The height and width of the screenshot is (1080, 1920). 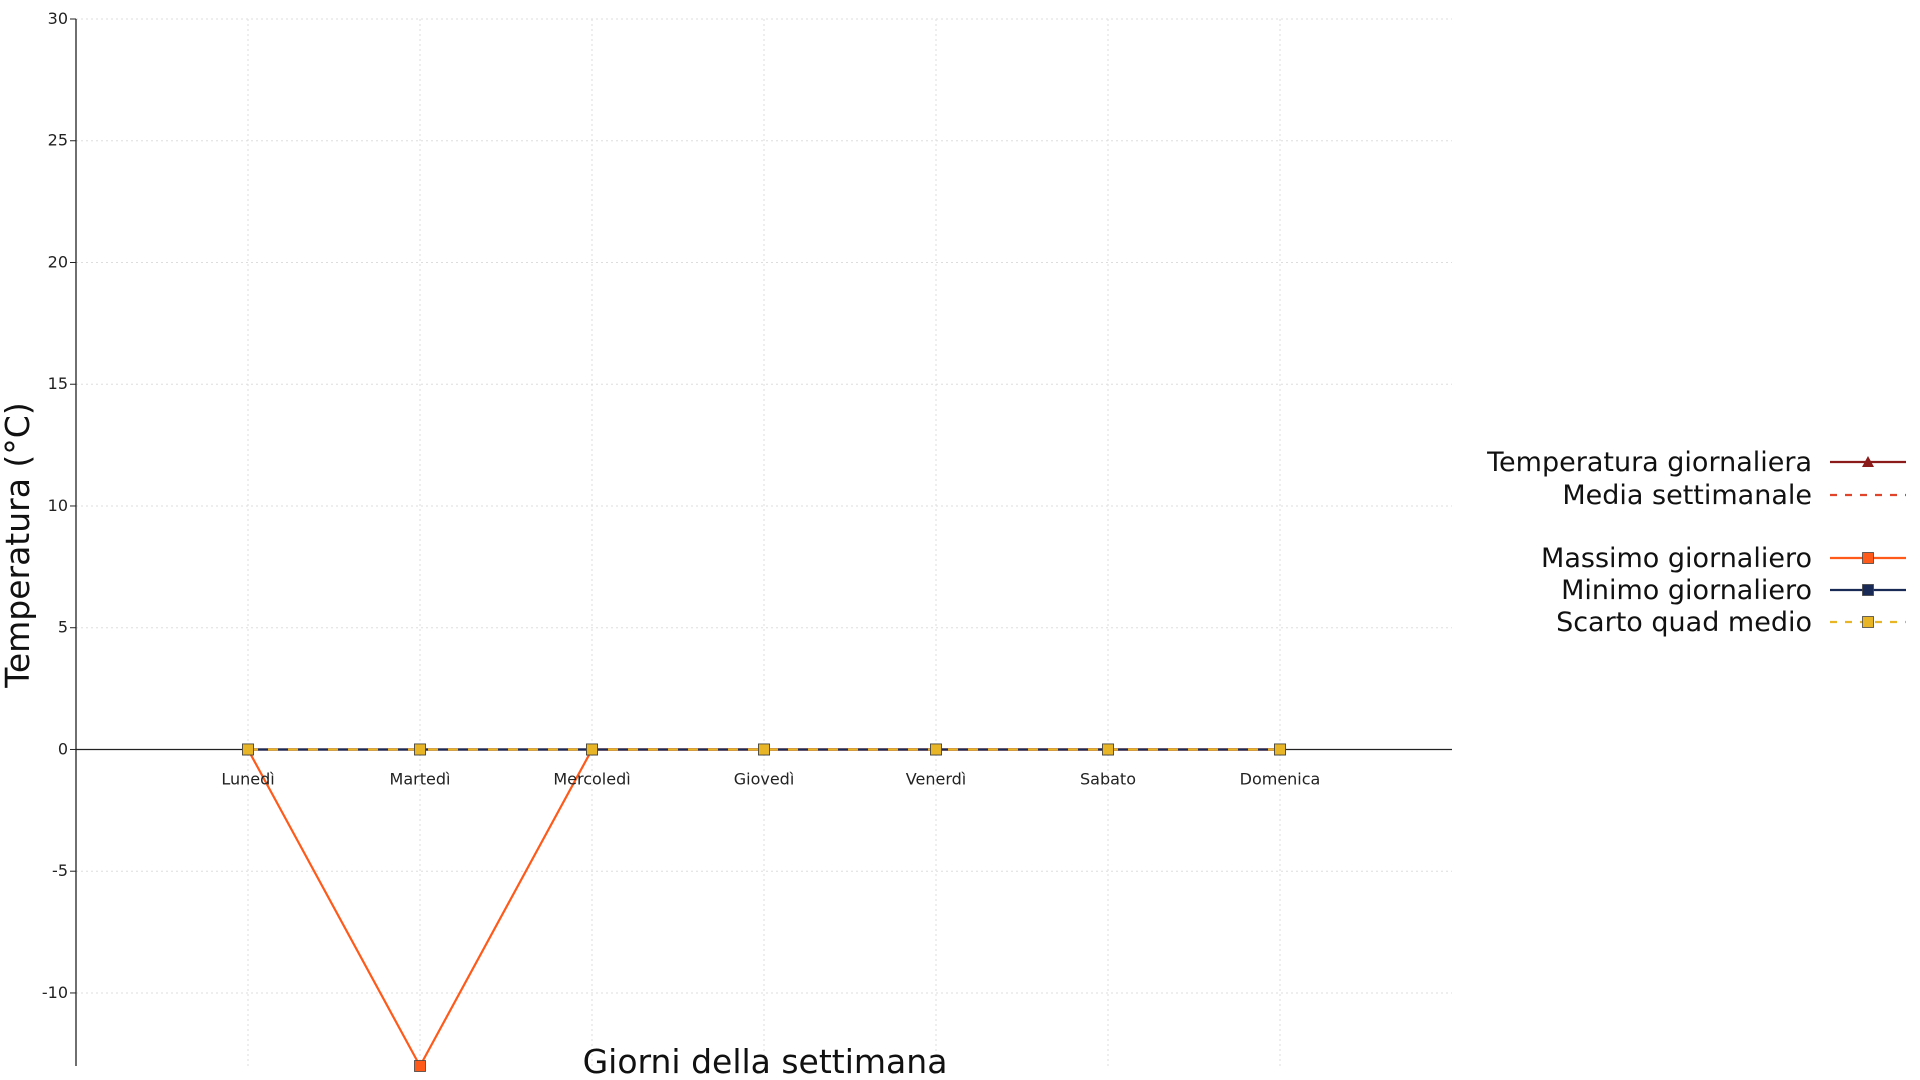 What do you see at coordinates (1868, 590) in the screenshot?
I see `legend-marker-minimo-giornaliero` at bounding box center [1868, 590].